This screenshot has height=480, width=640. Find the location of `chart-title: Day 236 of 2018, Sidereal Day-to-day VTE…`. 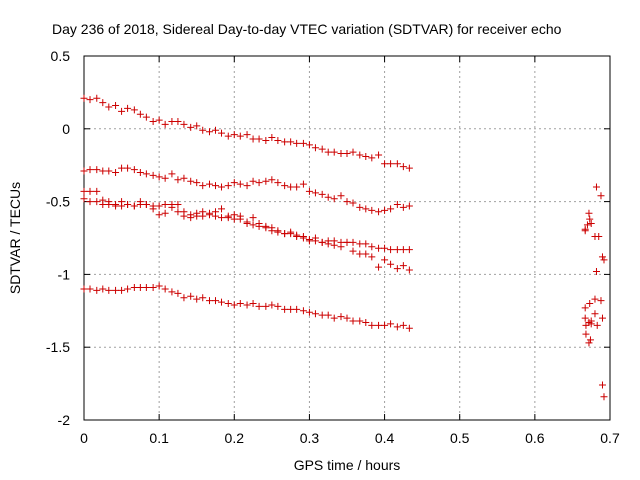

chart-title: Day 236 of 2018, Sidereal Day-to-day VTE… is located at coordinates (307, 29).